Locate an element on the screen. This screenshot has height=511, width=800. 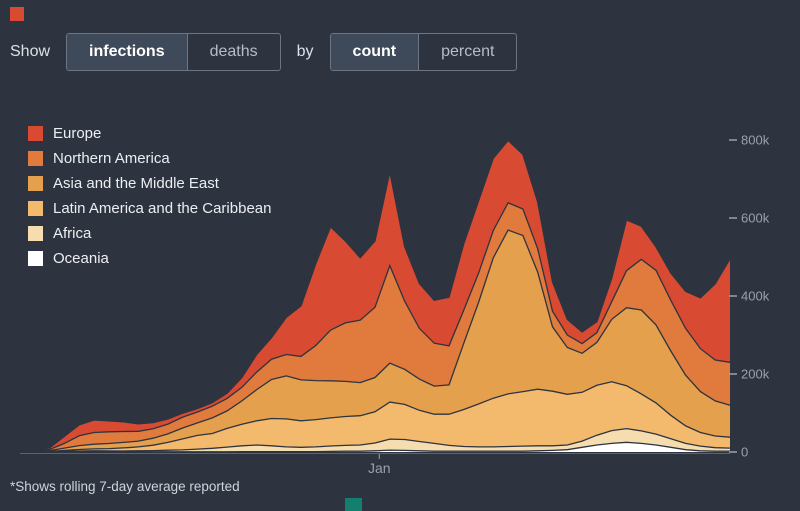
area-oceania is located at coordinates (375, 447).